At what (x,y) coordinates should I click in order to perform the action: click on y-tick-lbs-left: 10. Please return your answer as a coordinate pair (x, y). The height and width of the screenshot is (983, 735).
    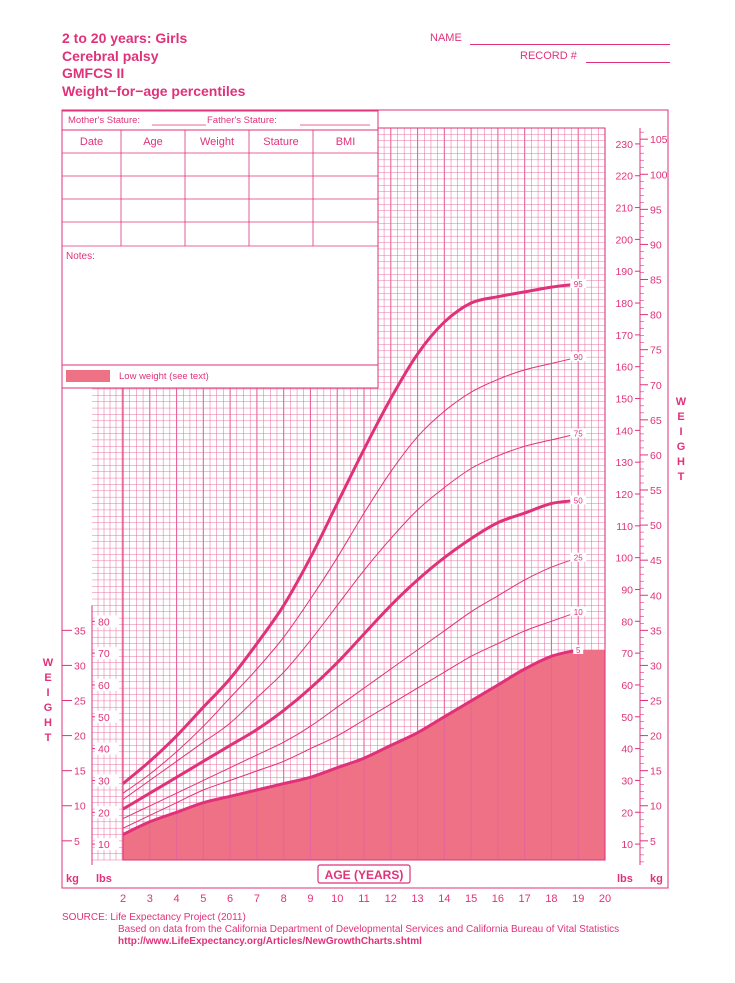
    Looking at the image, I should click on (104, 845).